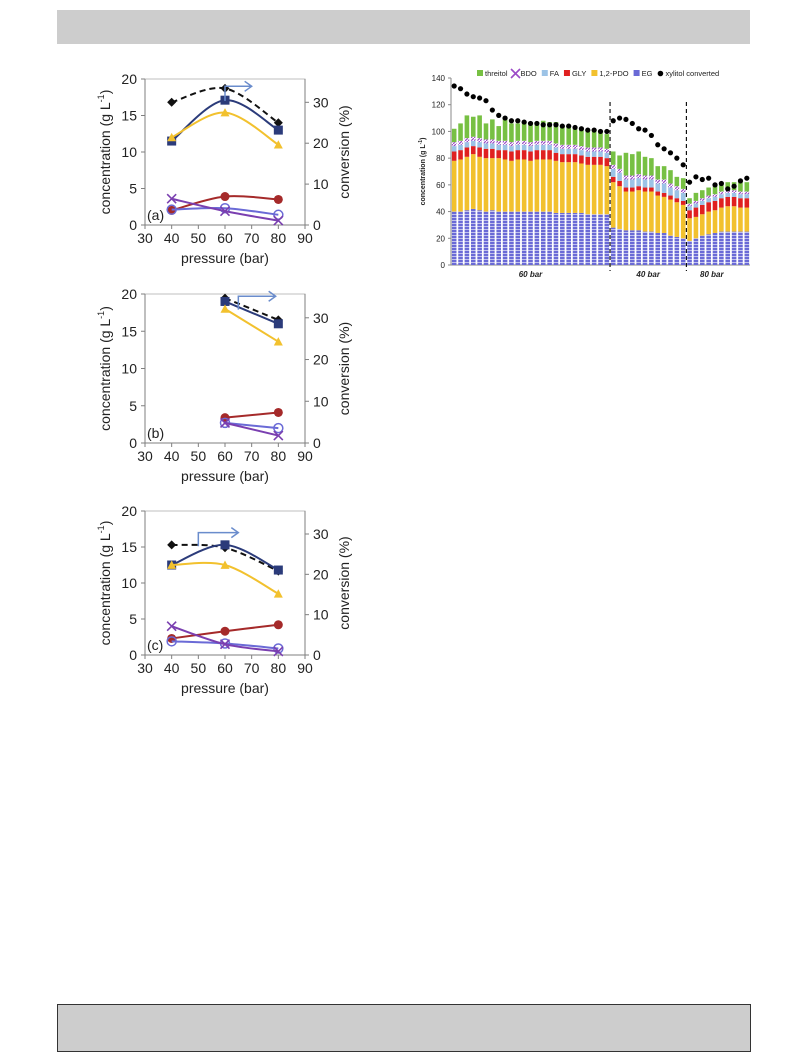  I want to click on marker-navy, so click(225, 301).